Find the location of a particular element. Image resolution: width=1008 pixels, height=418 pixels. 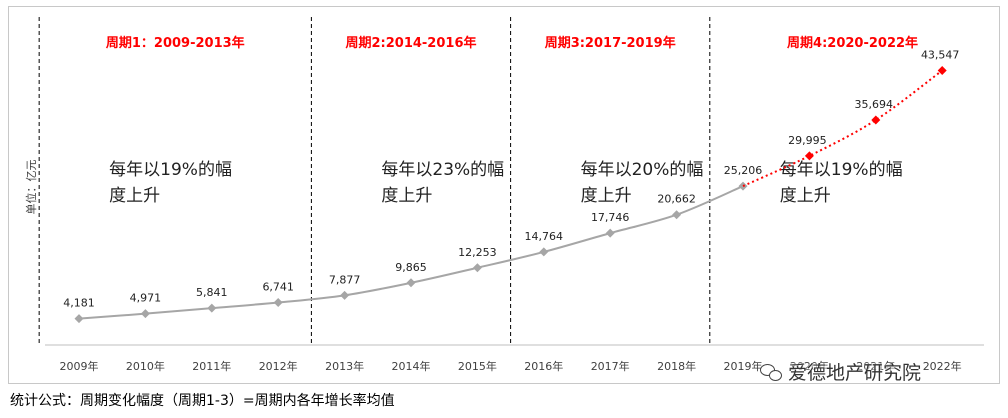

data-label: 5,841 is located at coordinates (212, 292).